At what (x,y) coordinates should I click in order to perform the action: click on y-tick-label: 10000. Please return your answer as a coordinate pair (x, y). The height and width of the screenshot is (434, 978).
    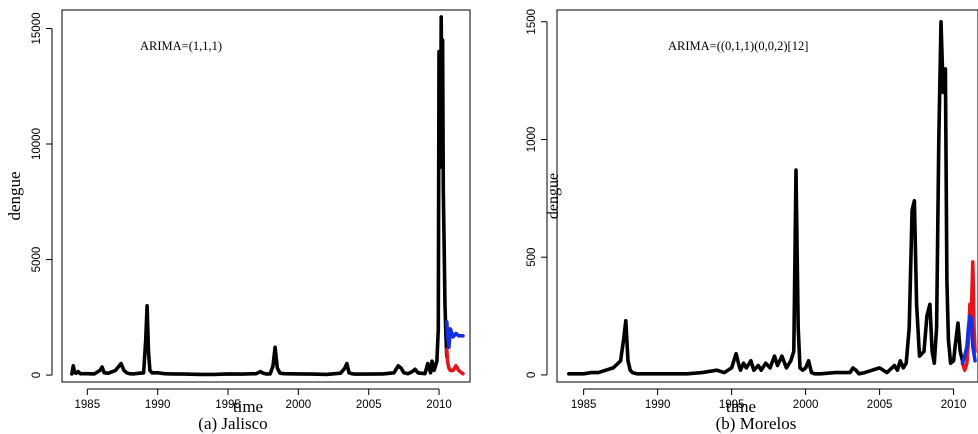
    Looking at the image, I should click on (37, 144).